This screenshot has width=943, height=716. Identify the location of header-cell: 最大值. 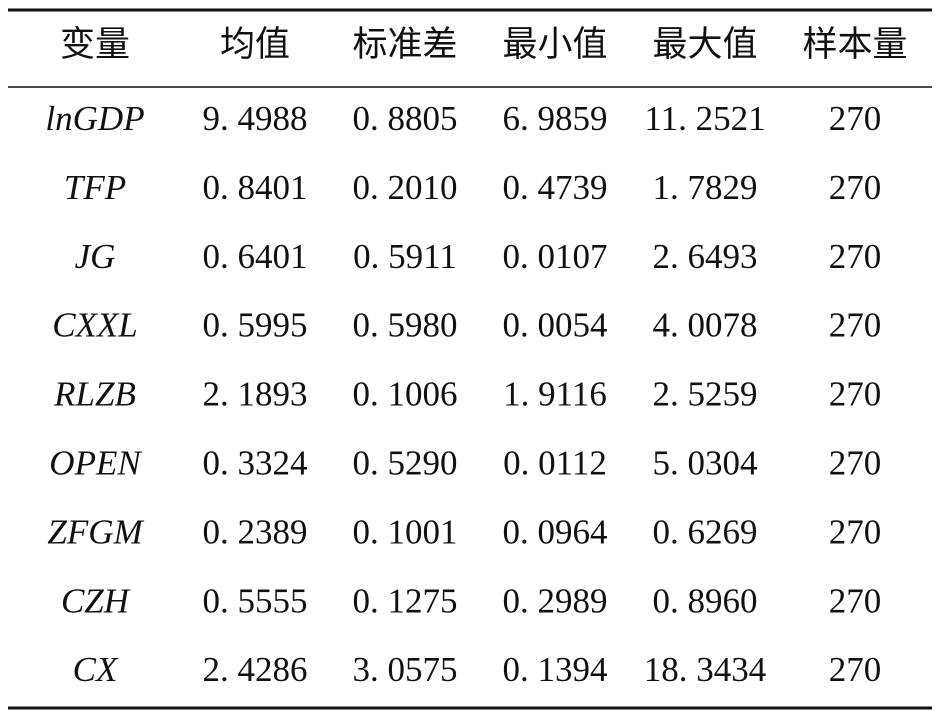
(704, 44).